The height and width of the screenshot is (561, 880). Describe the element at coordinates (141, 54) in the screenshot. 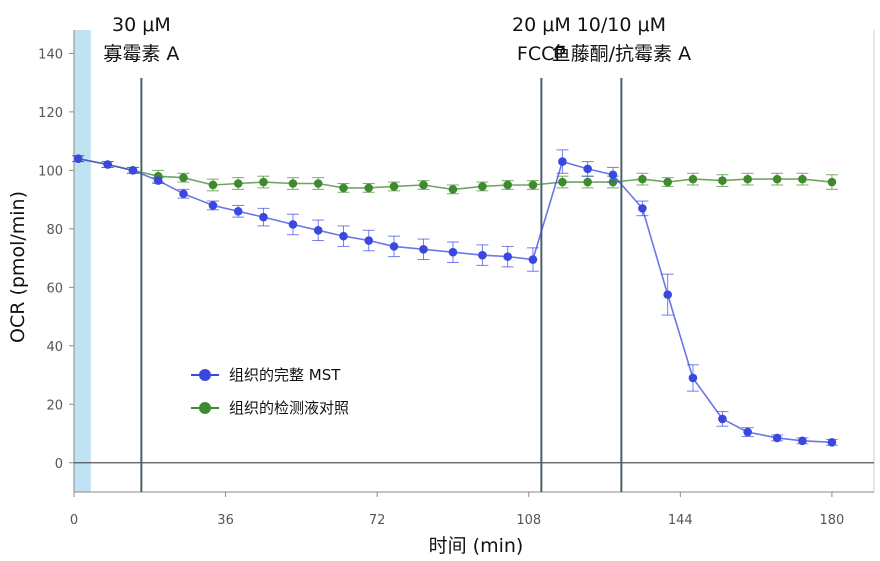

I see `injection-label-1-line-2: 寡霉素 A` at that location.